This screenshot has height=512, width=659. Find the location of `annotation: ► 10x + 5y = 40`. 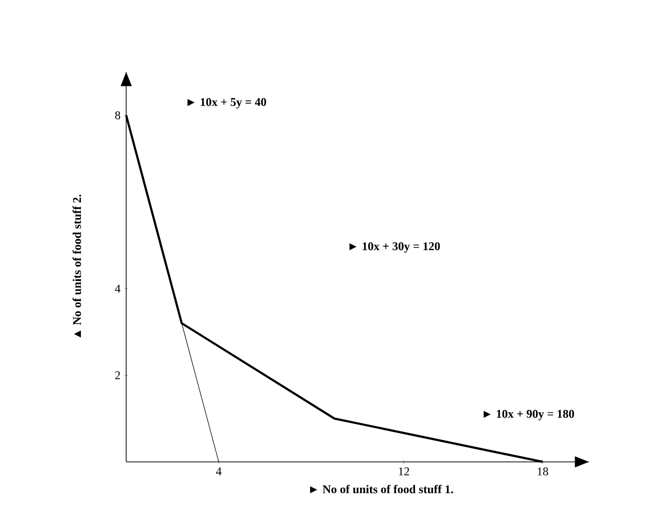

annotation: ► 10x + 5y = 40 is located at coordinates (227, 103).